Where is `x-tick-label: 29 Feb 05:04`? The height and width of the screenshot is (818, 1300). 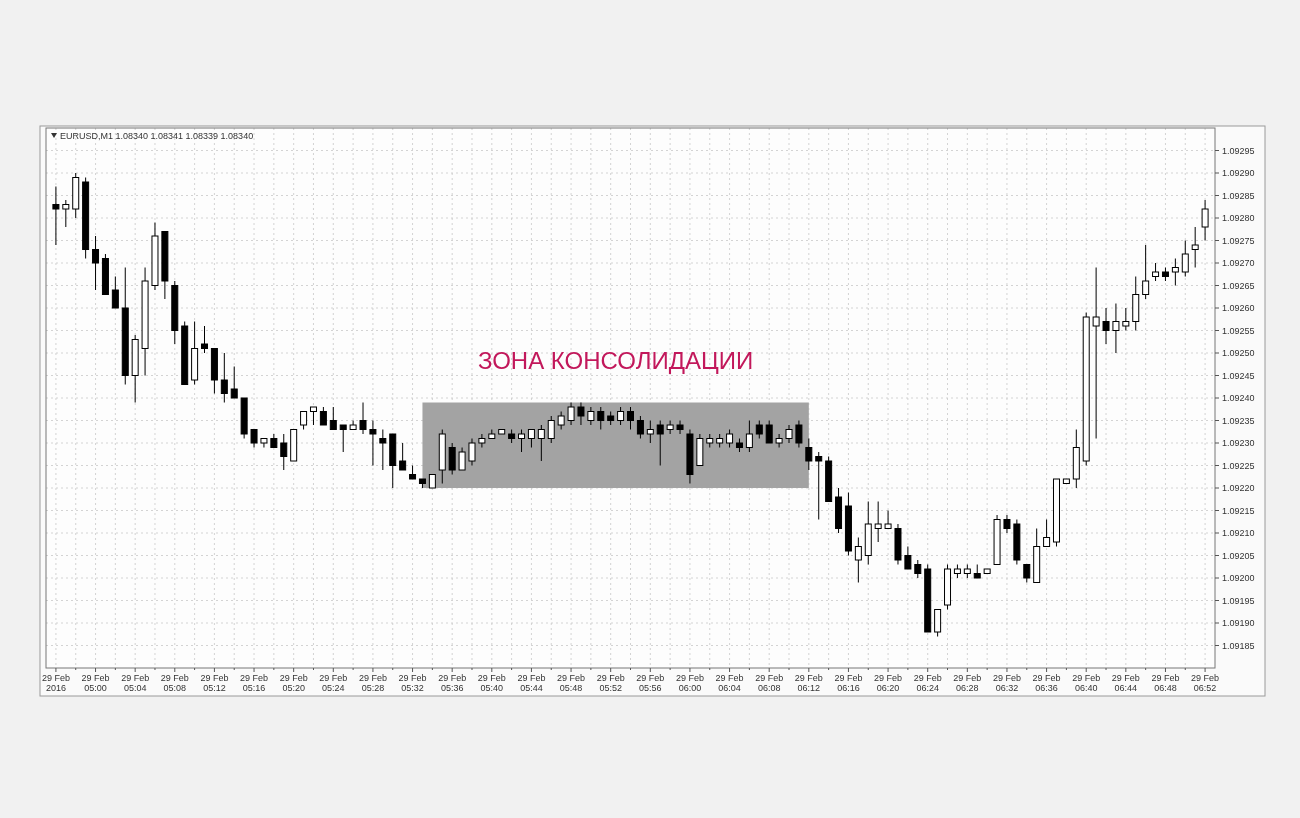
x-tick-label: 29 Feb 05:04 is located at coordinates (135, 683).